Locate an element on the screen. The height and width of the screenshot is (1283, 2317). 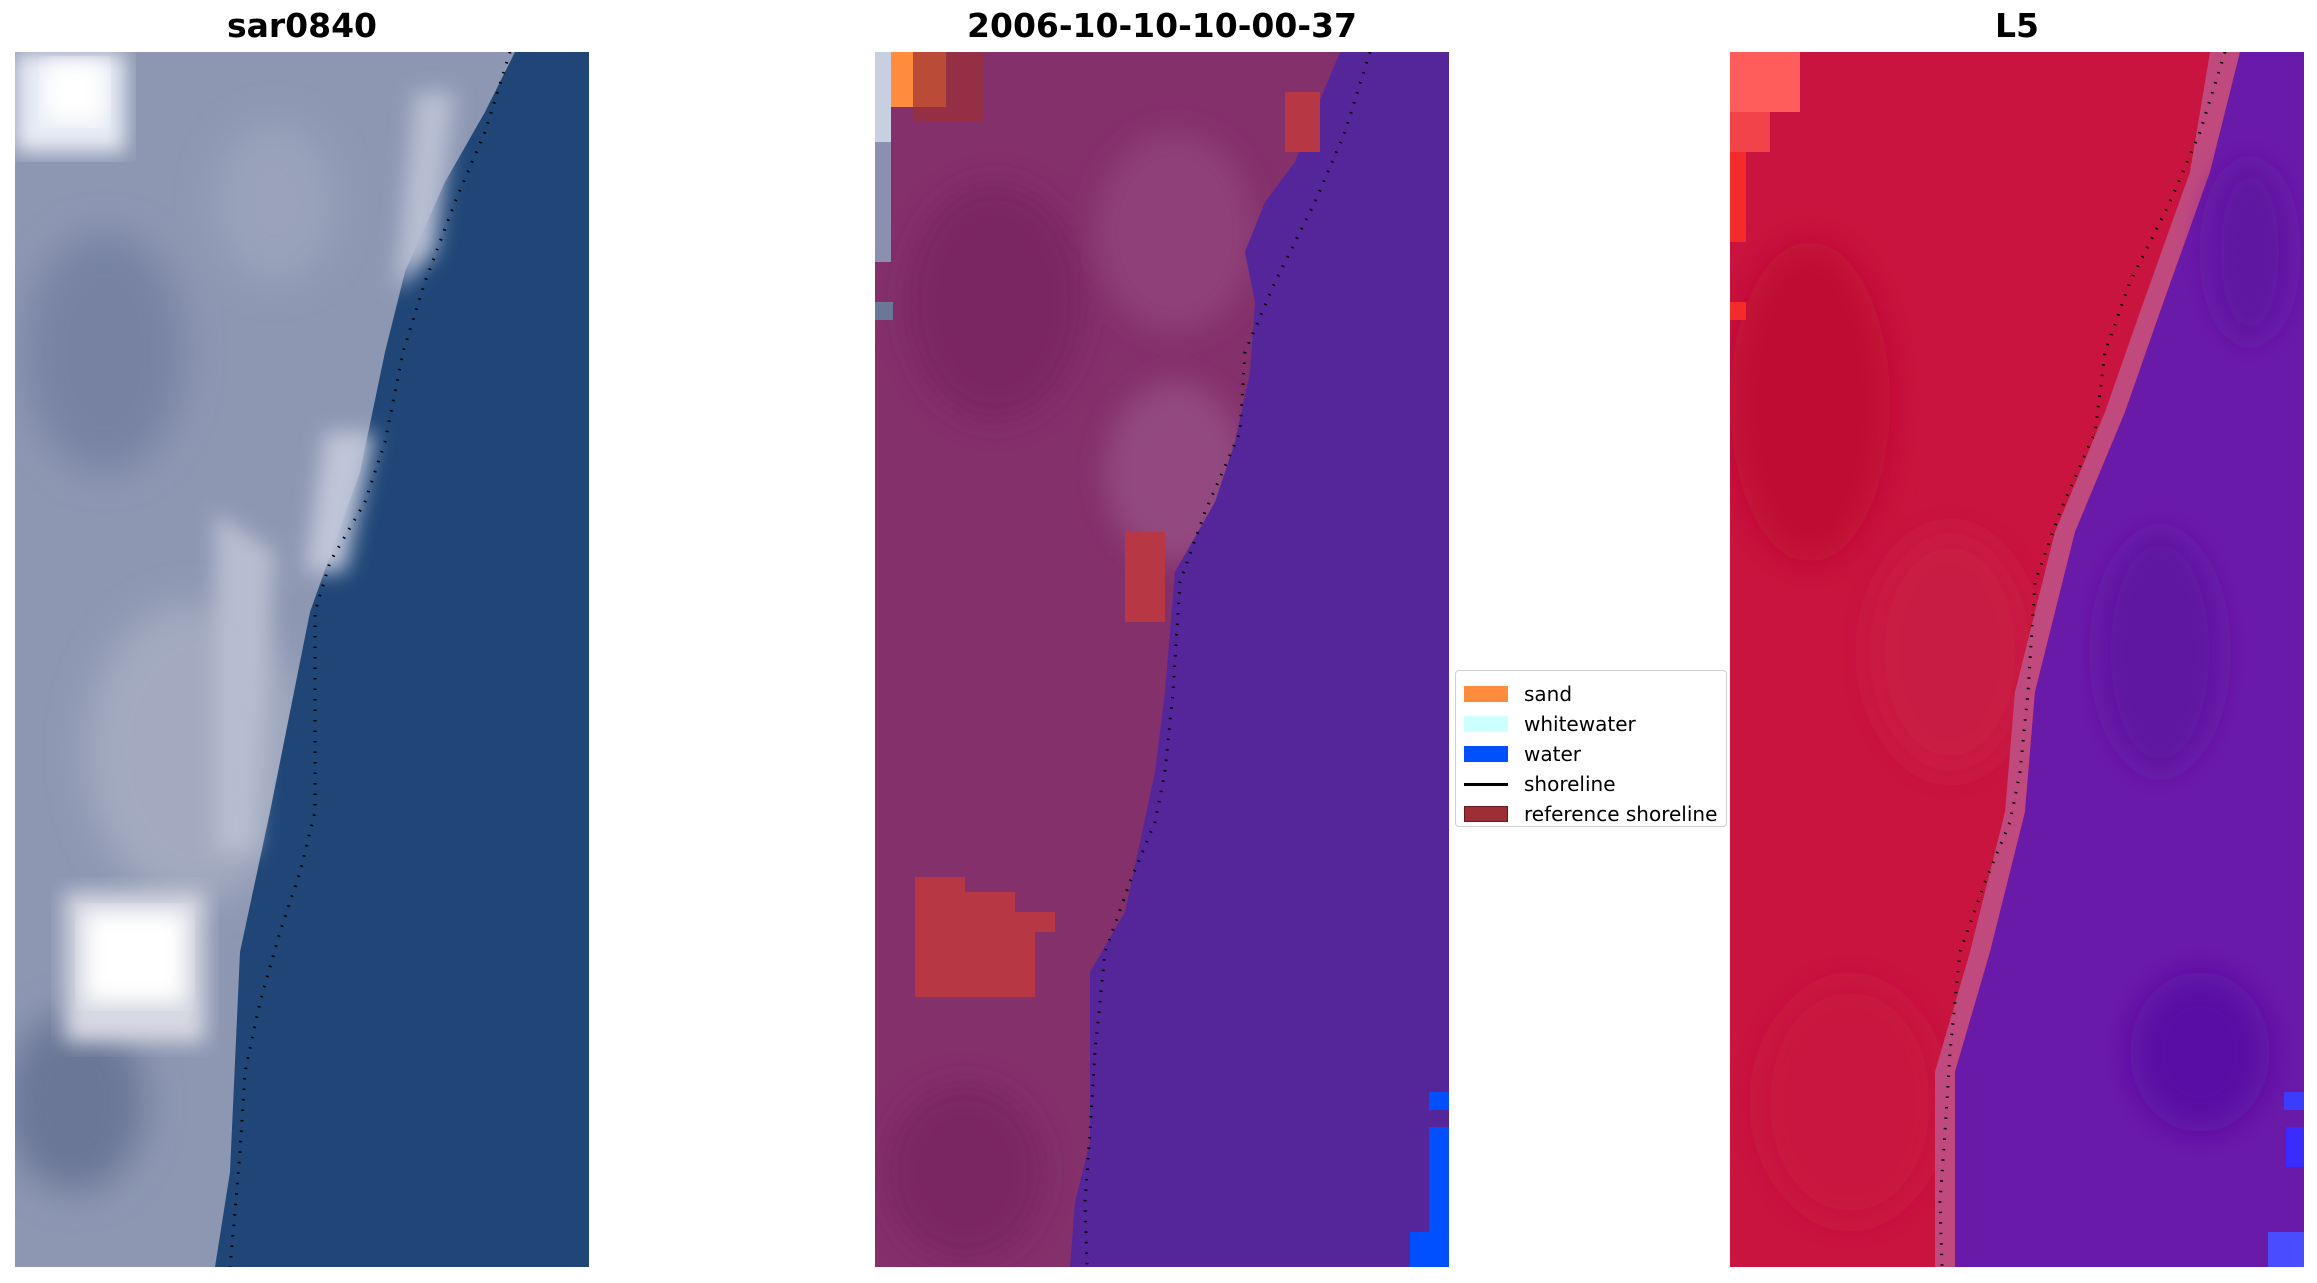
legend-label-water: water is located at coordinates (1552, 754).